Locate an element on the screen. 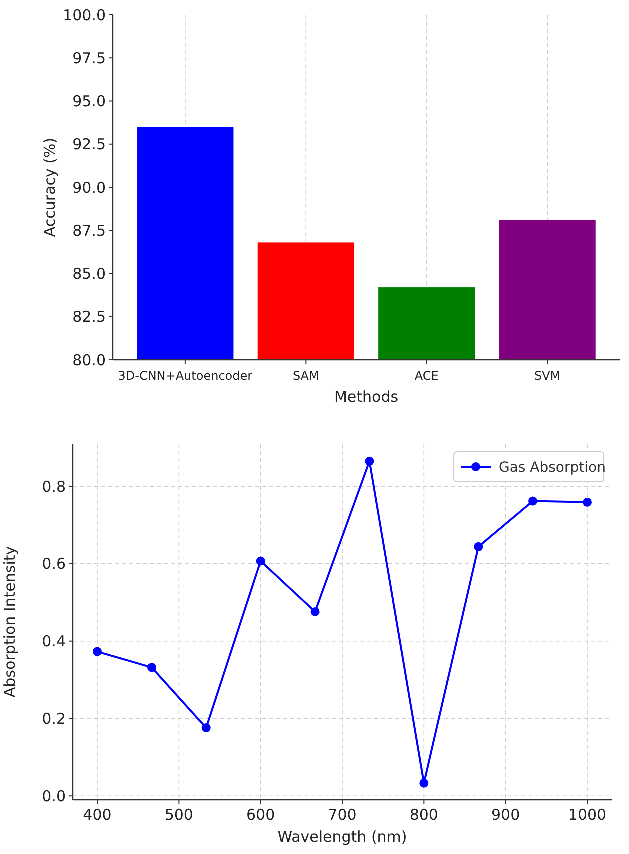  y-tick-label: 0.6 is located at coordinates (54, 564).